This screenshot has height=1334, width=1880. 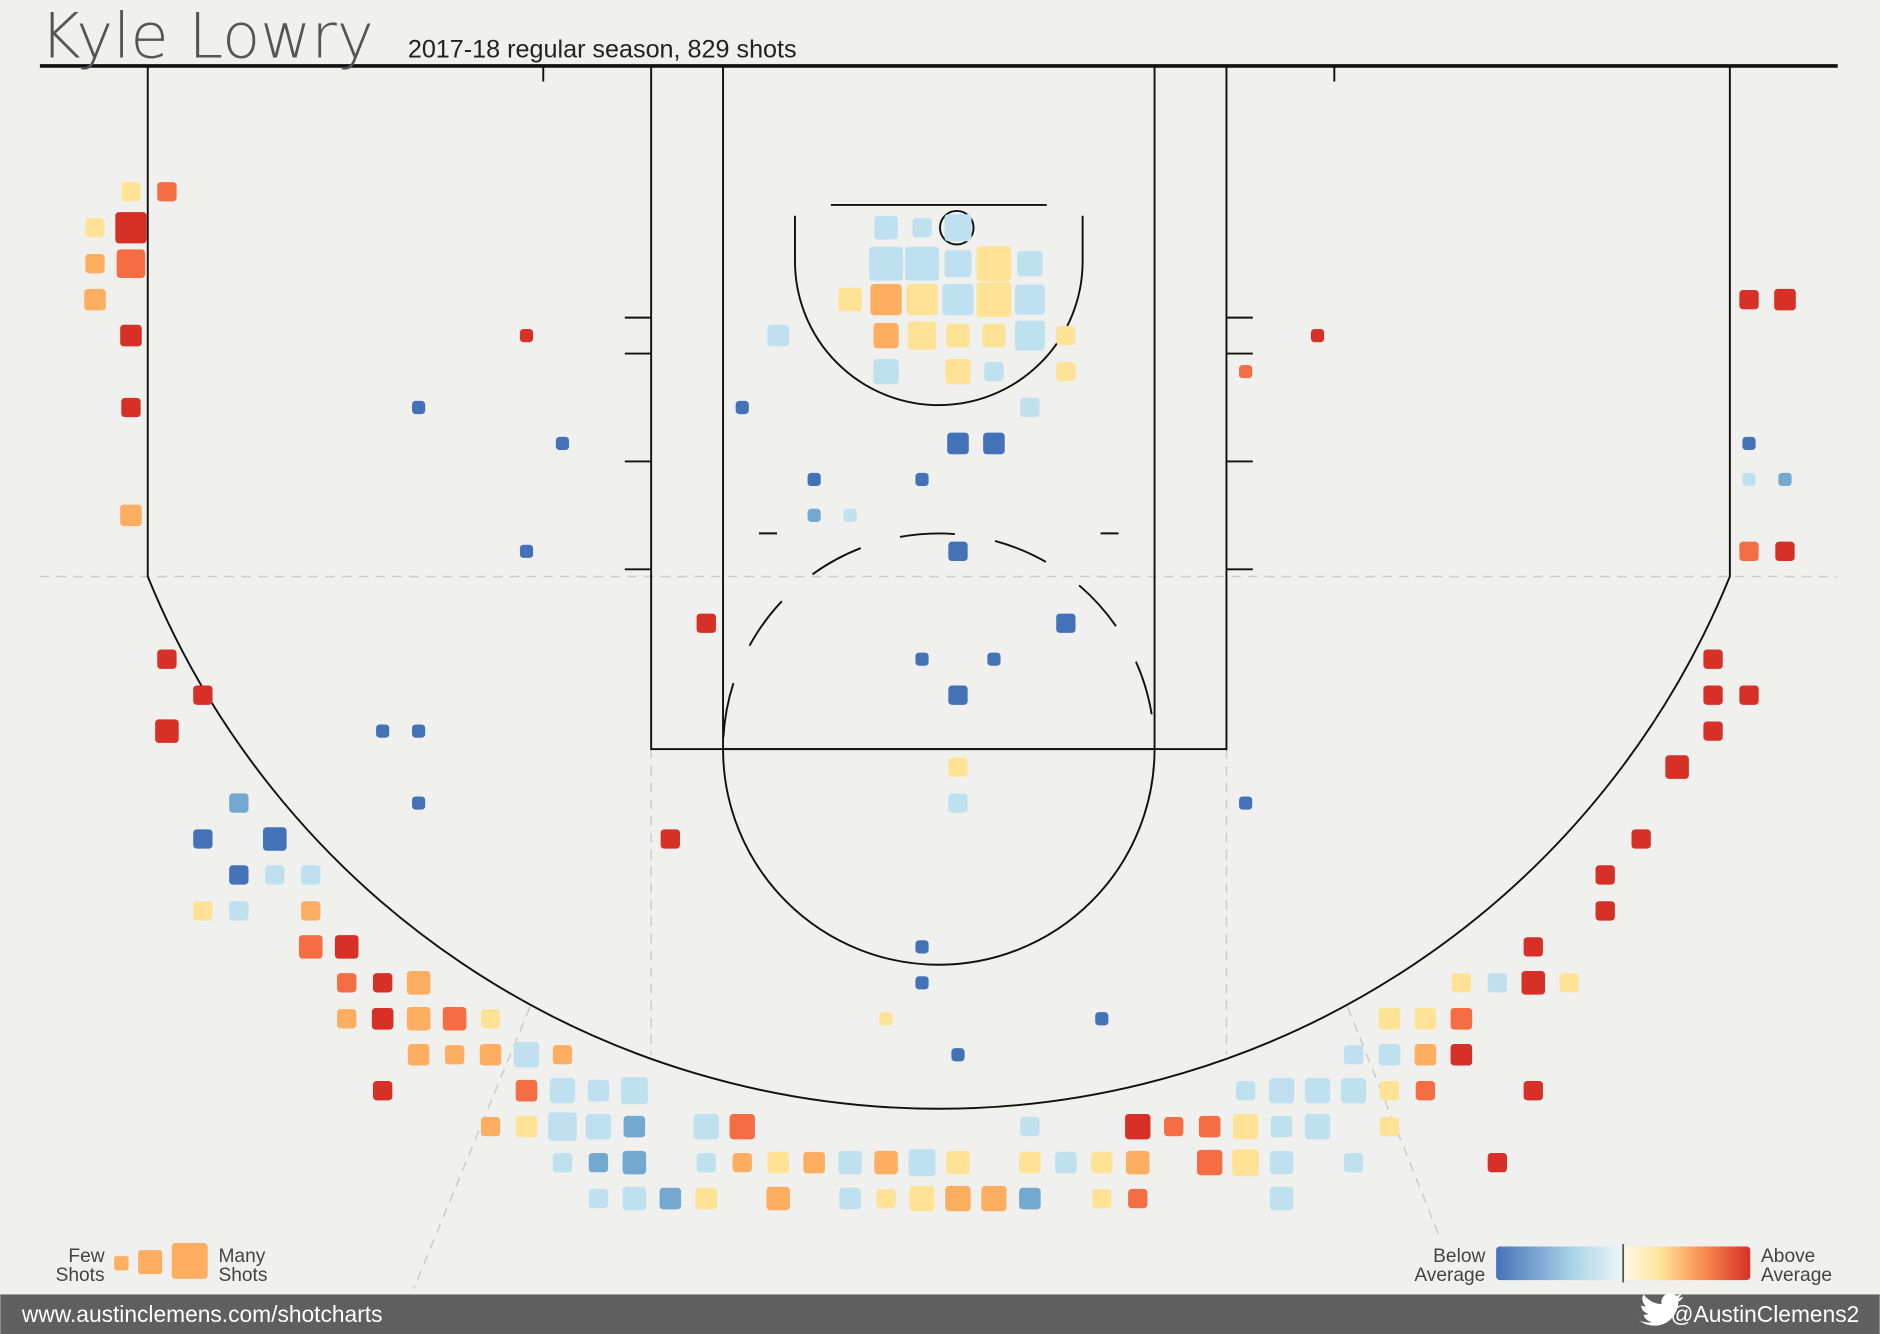 What do you see at coordinates (1459, 1256) in the screenshot?
I see `legend-text: Below` at bounding box center [1459, 1256].